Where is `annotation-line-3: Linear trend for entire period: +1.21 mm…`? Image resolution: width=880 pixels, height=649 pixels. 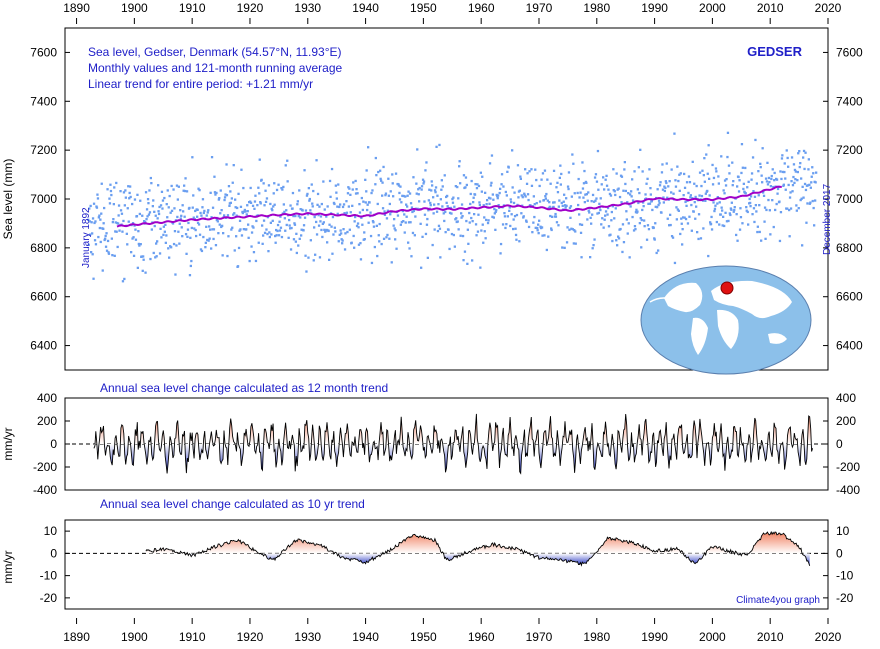 annotation-line-3: Linear trend for entire period: +1.21 mm… is located at coordinates (200, 84).